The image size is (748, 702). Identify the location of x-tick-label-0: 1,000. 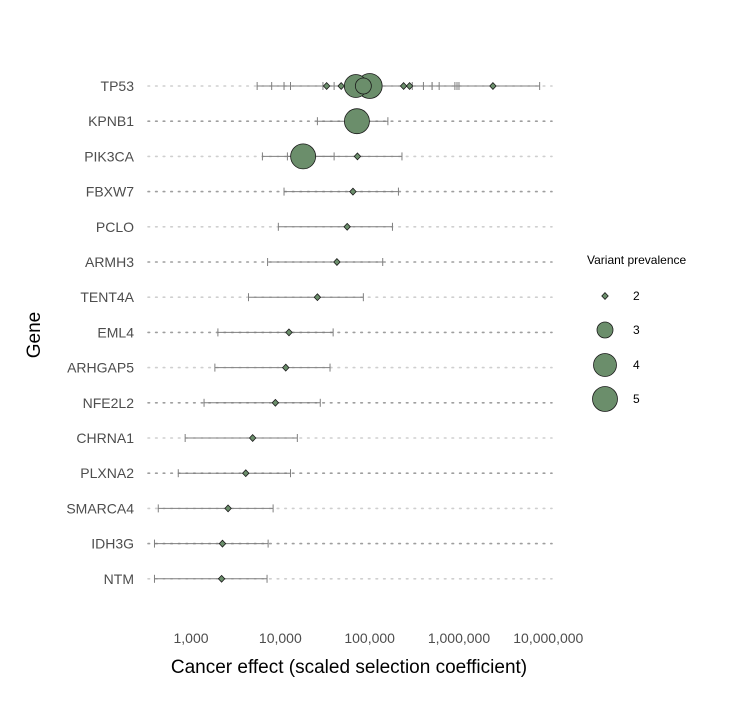
(190, 638).